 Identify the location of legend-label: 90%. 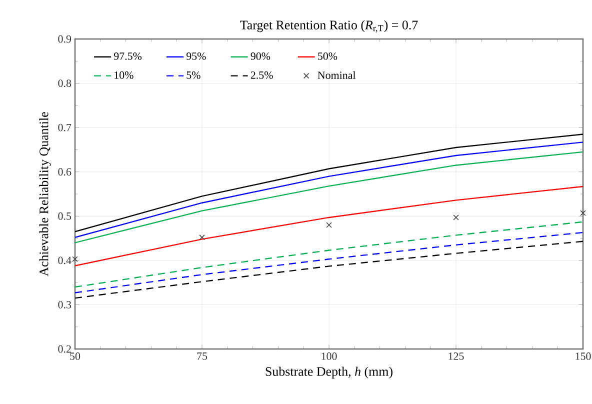
(260, 56).